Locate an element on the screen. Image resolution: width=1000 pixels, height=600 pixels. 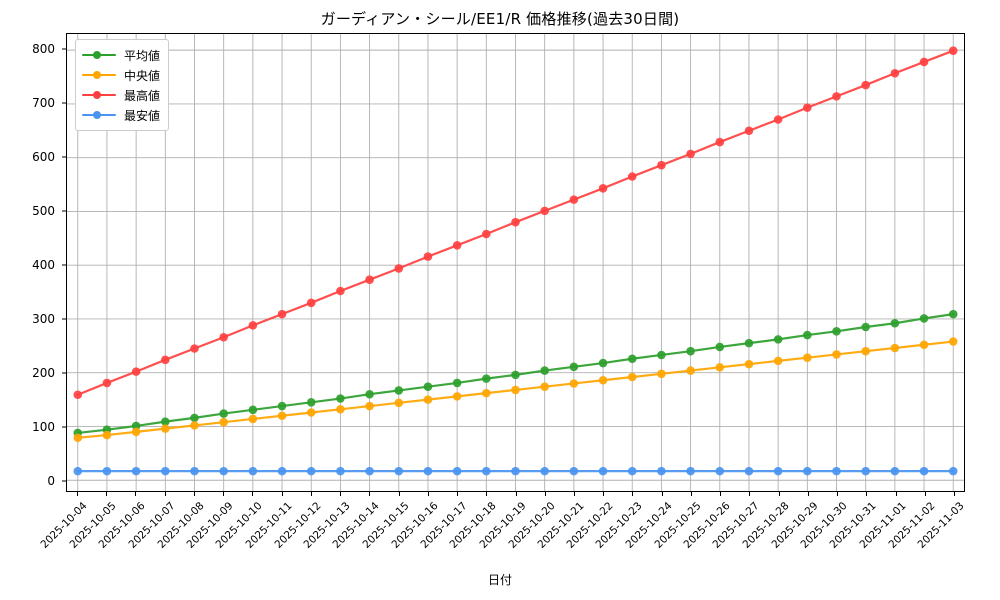
y-tick-label: 200 is located at coordinates (43, 373).